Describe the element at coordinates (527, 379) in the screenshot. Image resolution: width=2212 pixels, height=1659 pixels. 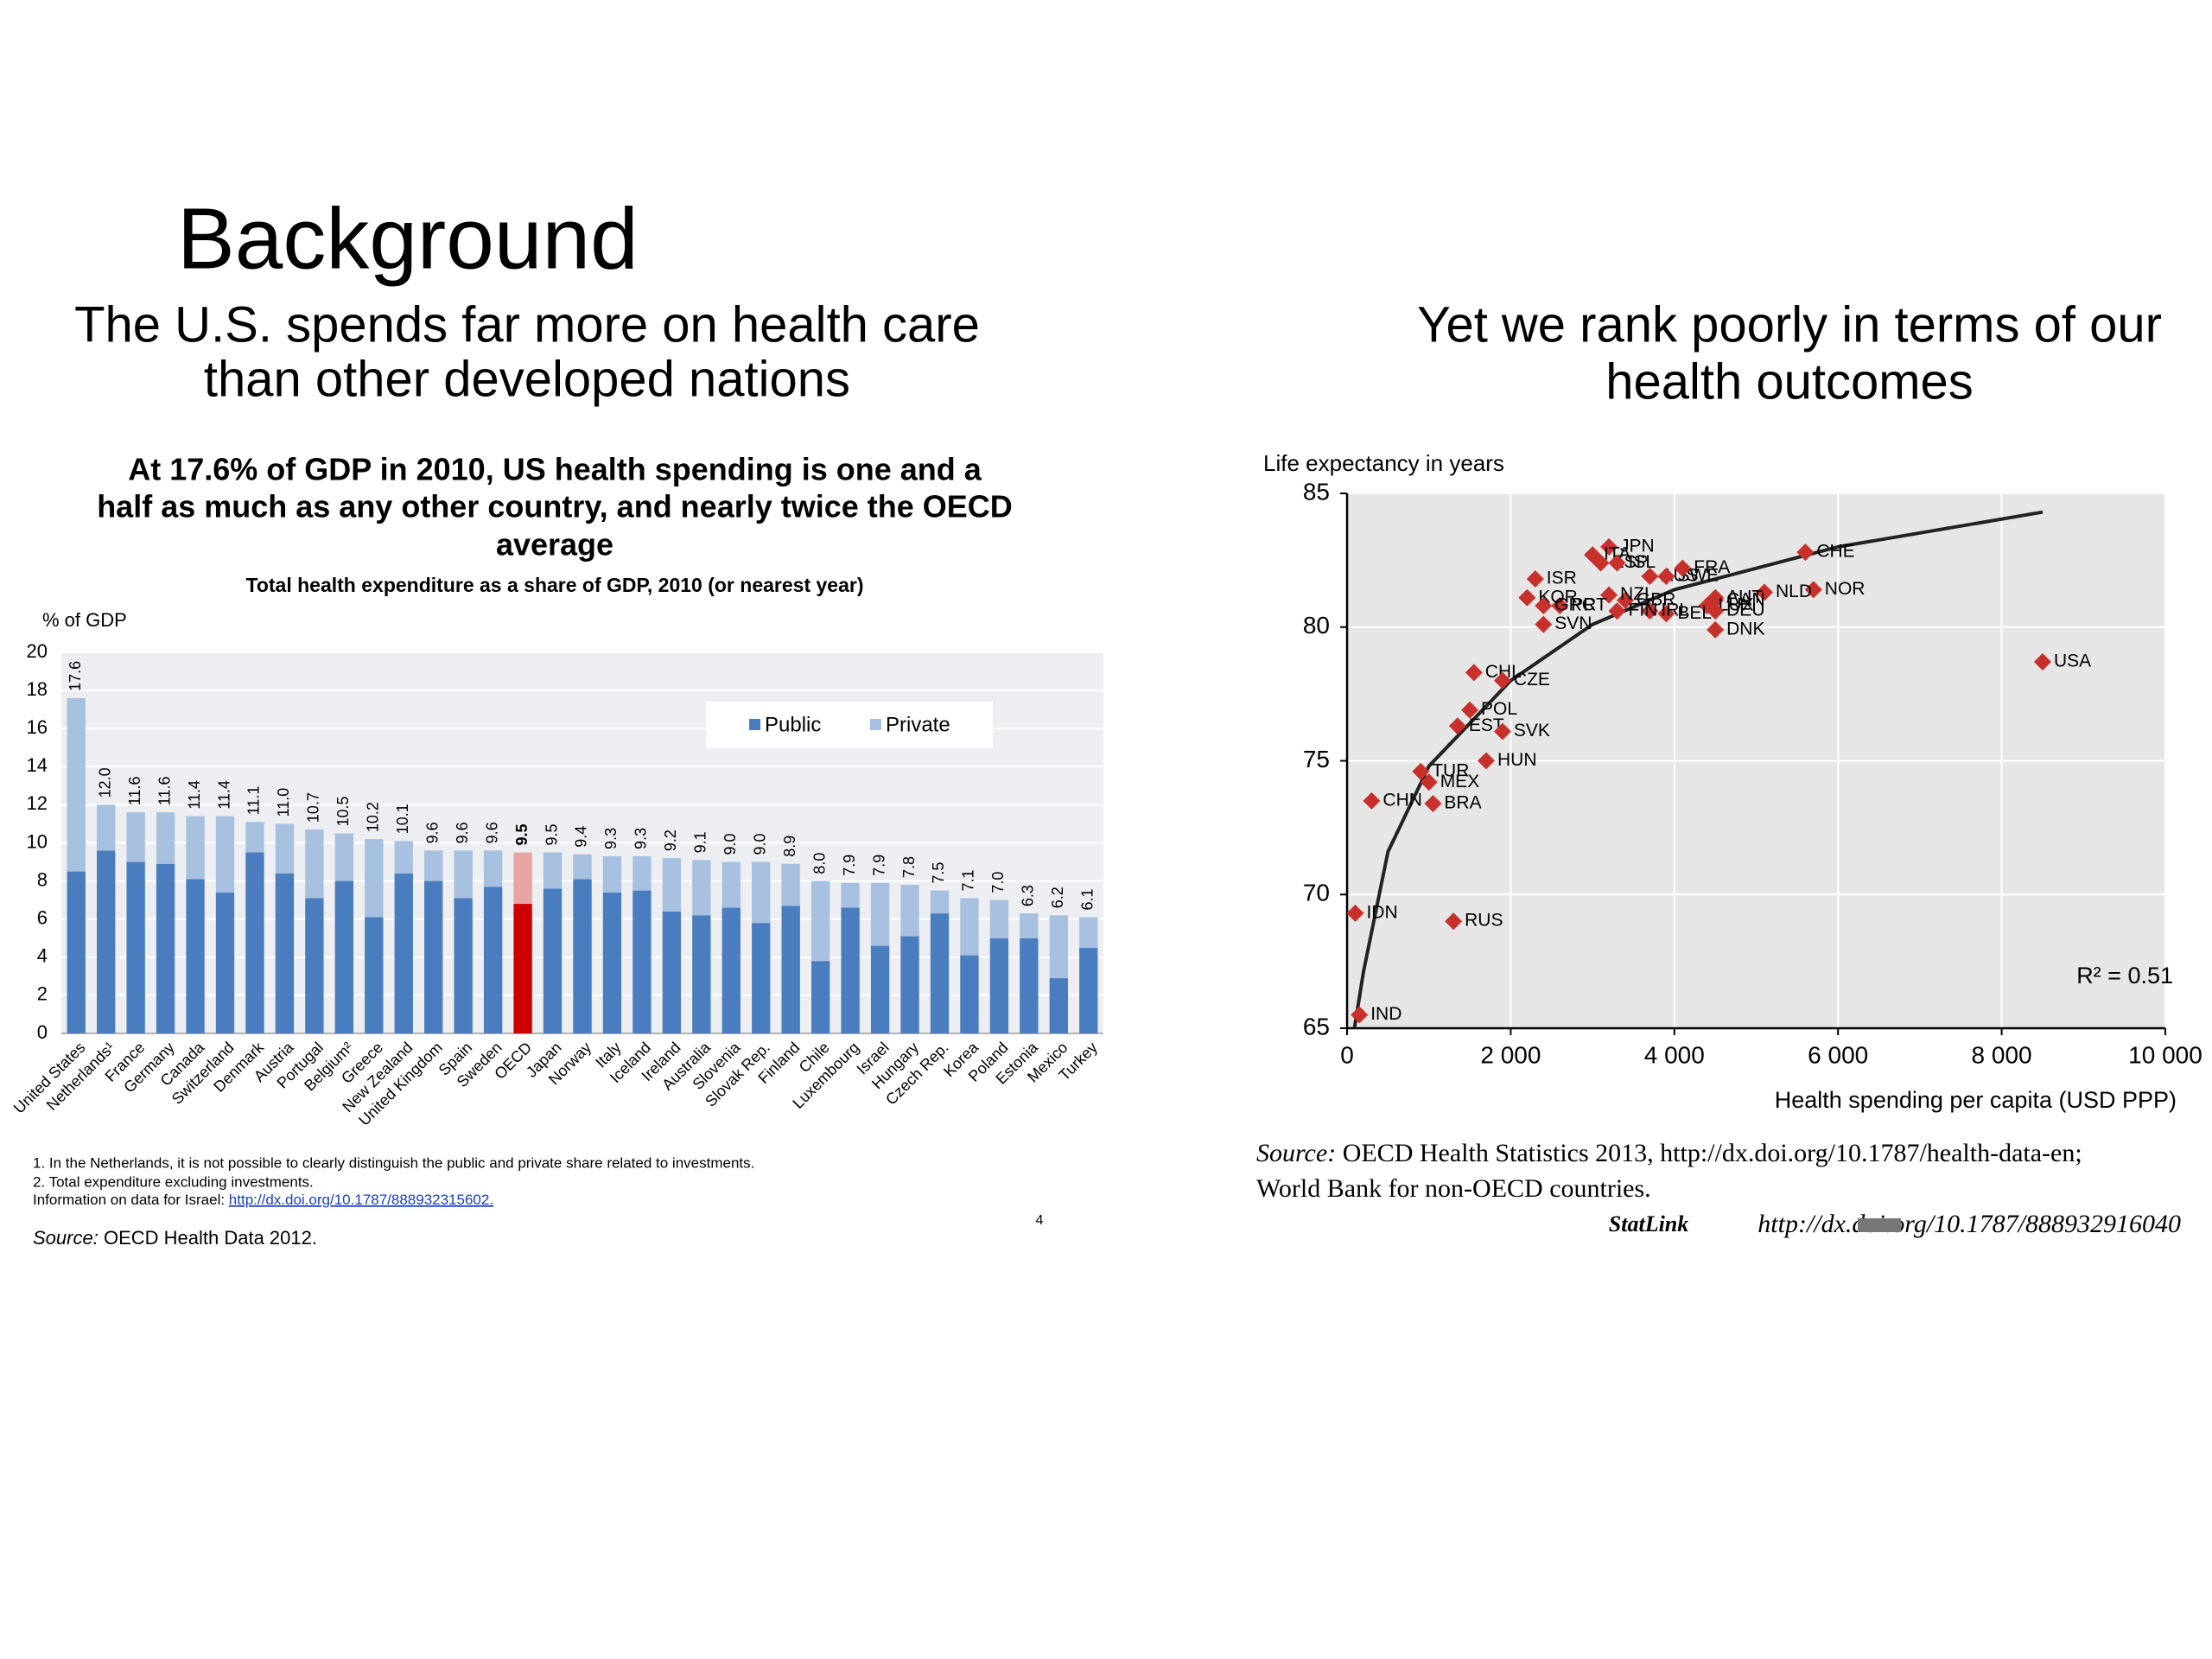
I see `left-heading: than other developed nations` at that location.